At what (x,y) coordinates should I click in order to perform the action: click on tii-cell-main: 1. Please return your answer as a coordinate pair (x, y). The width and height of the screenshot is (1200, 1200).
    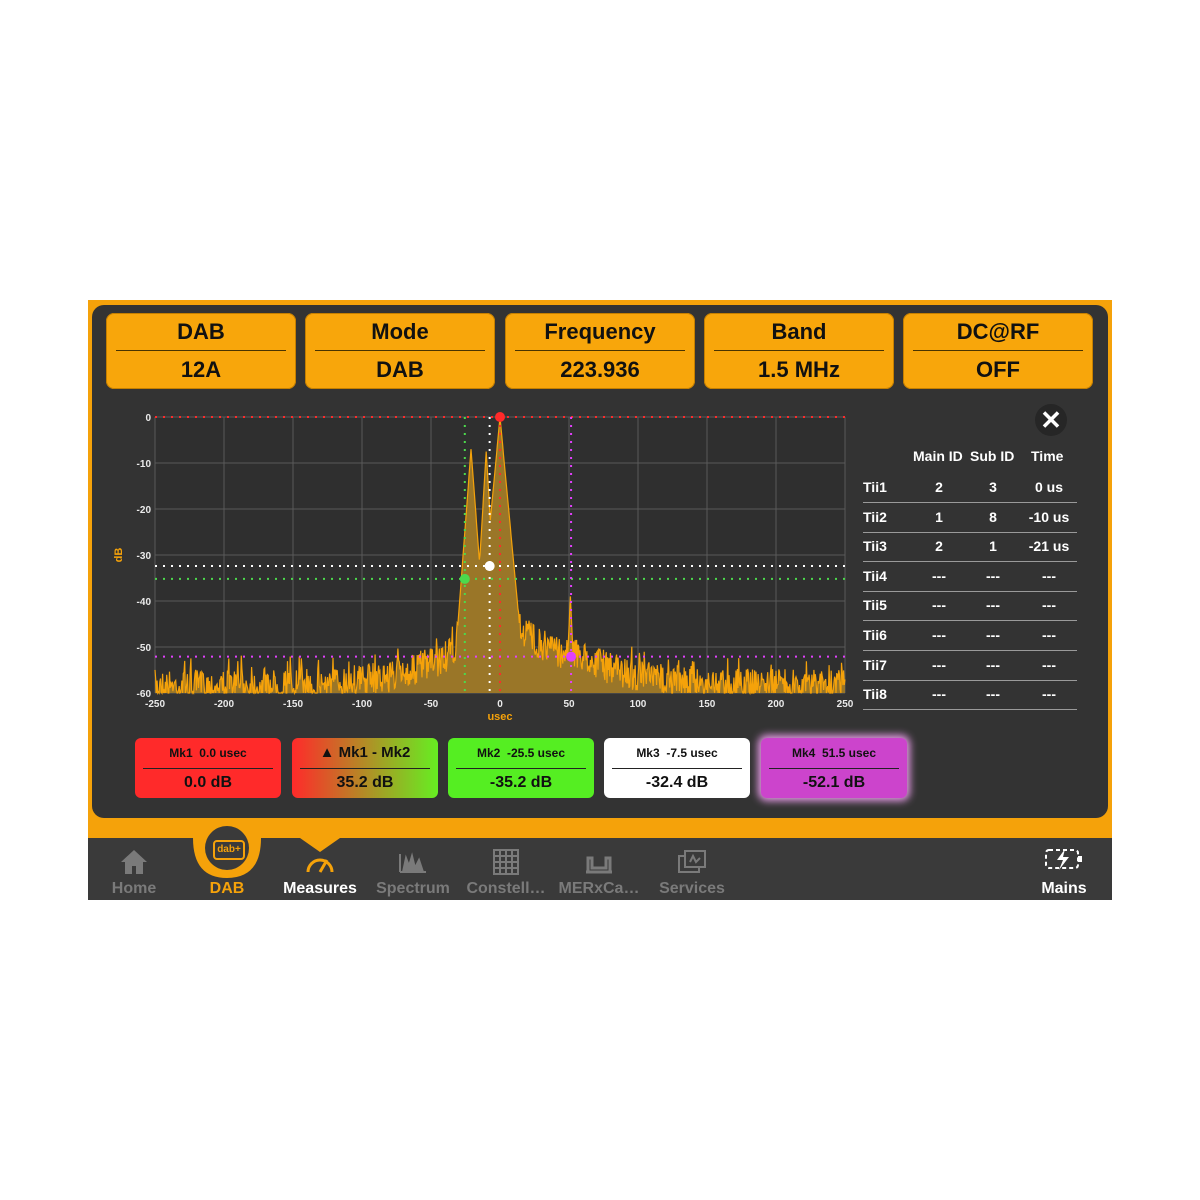
    Looking at the image, I should click on (939, 516).